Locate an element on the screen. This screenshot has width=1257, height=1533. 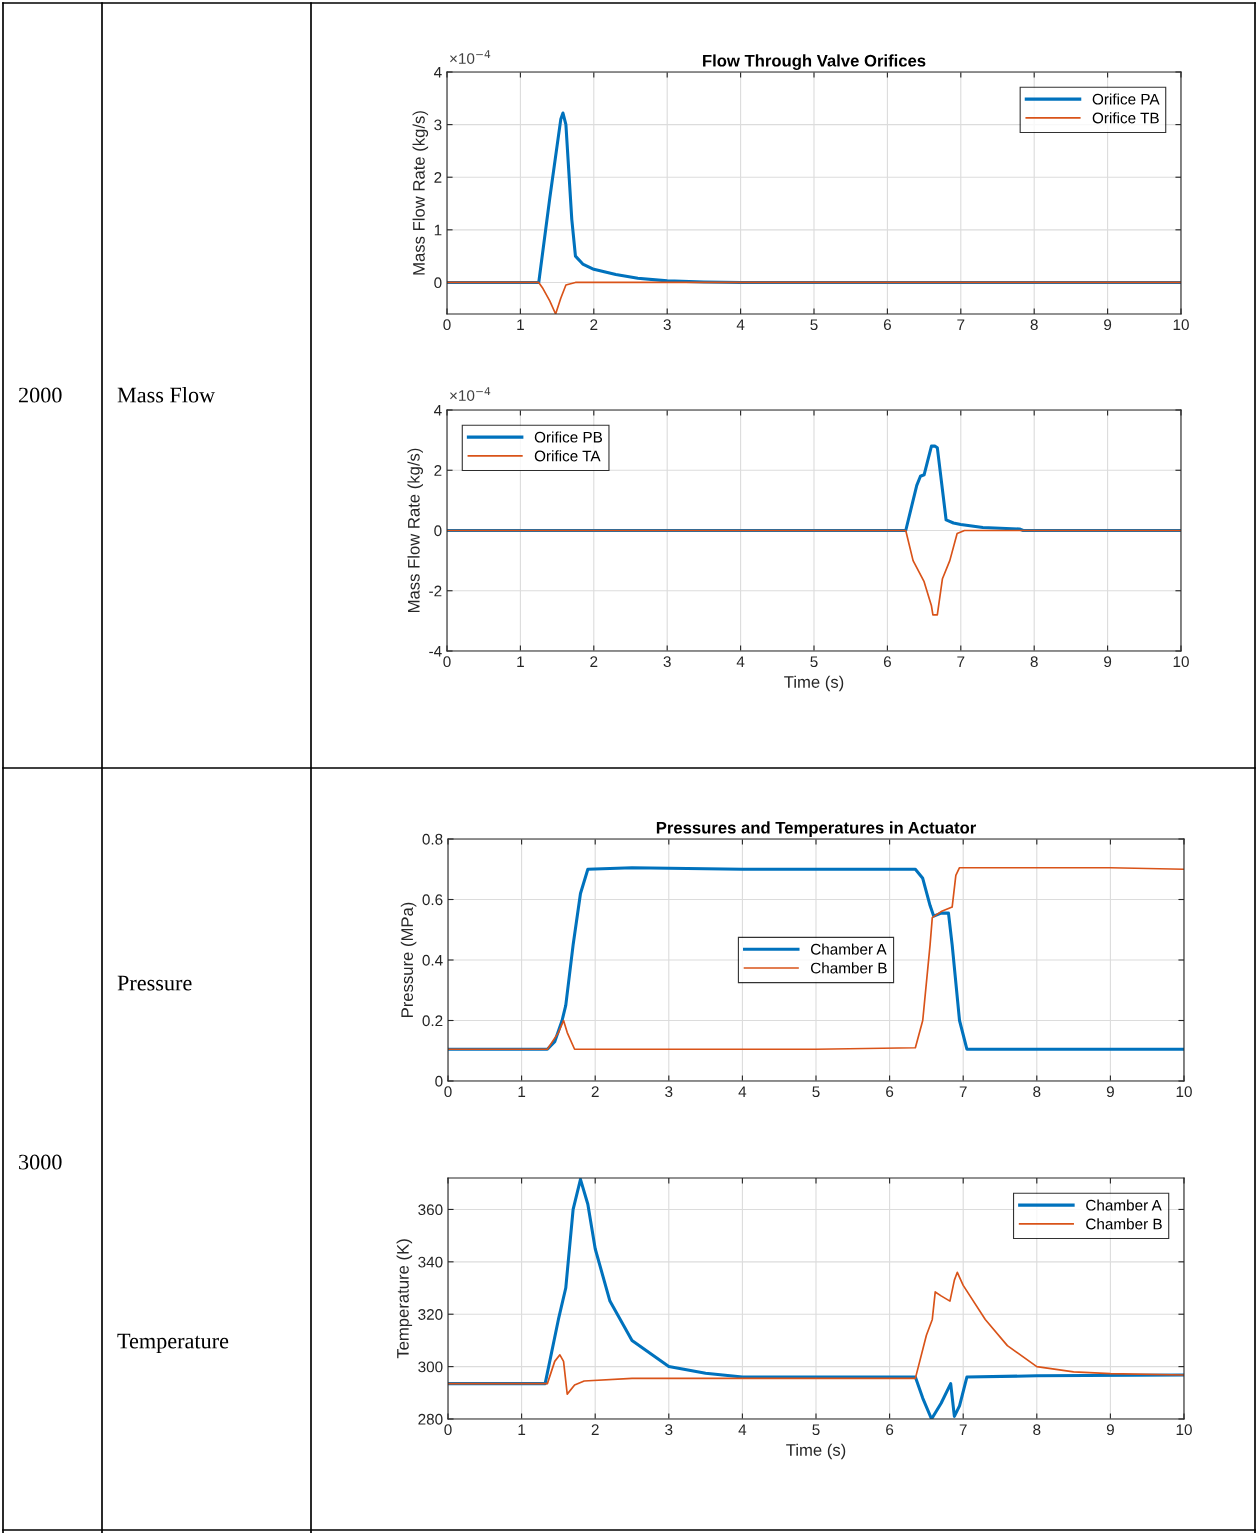
text: Temperature is located at coordinates (173, 1343).